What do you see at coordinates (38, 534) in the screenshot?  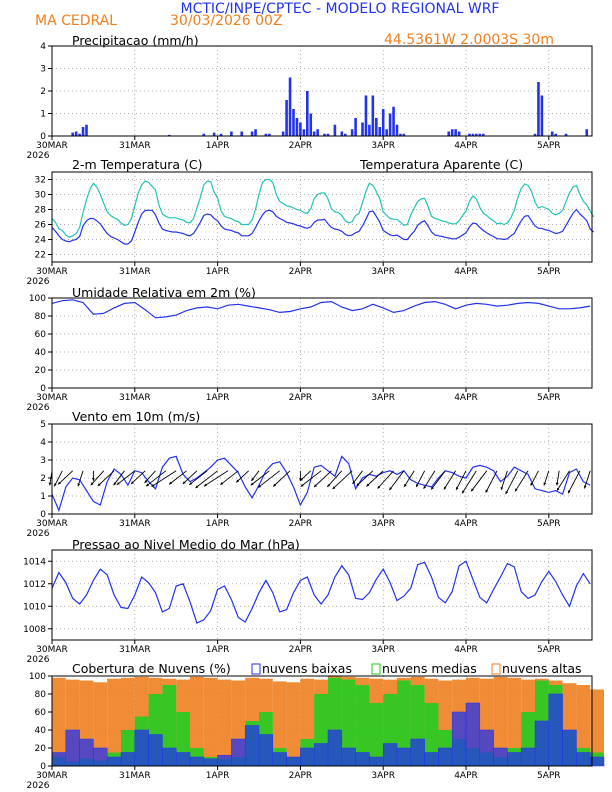 I see `wind-year-label: 2026` at bounding box center [38, 534].